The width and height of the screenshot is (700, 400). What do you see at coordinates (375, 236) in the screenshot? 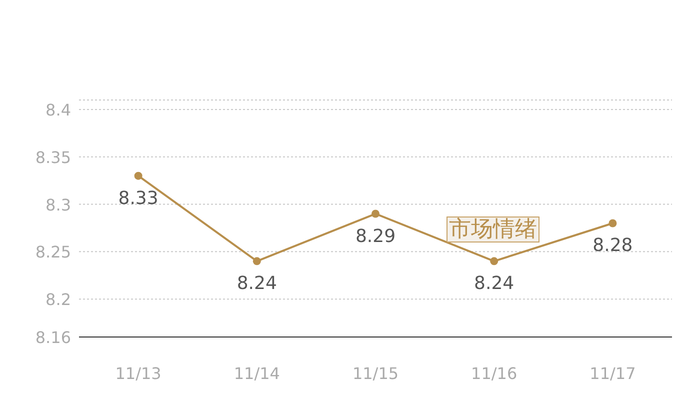
I see `data-label: 8.29` at bounding box center [375, 236].